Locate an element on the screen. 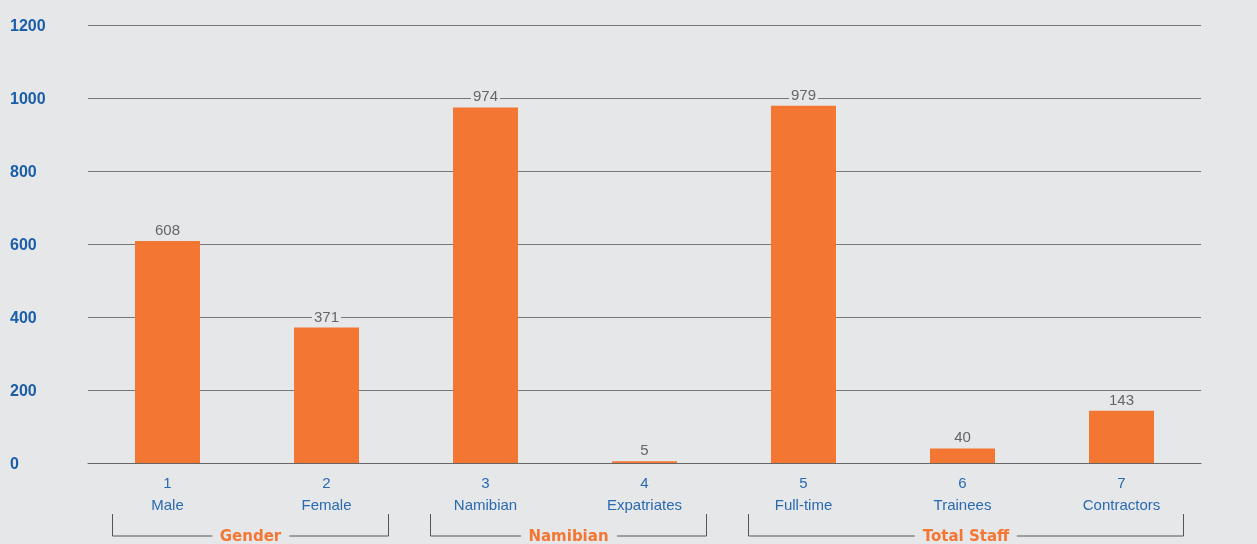 The height and width of the screenshot is (544, 1257). data-label: 40 is located at coordinates (962, 437).